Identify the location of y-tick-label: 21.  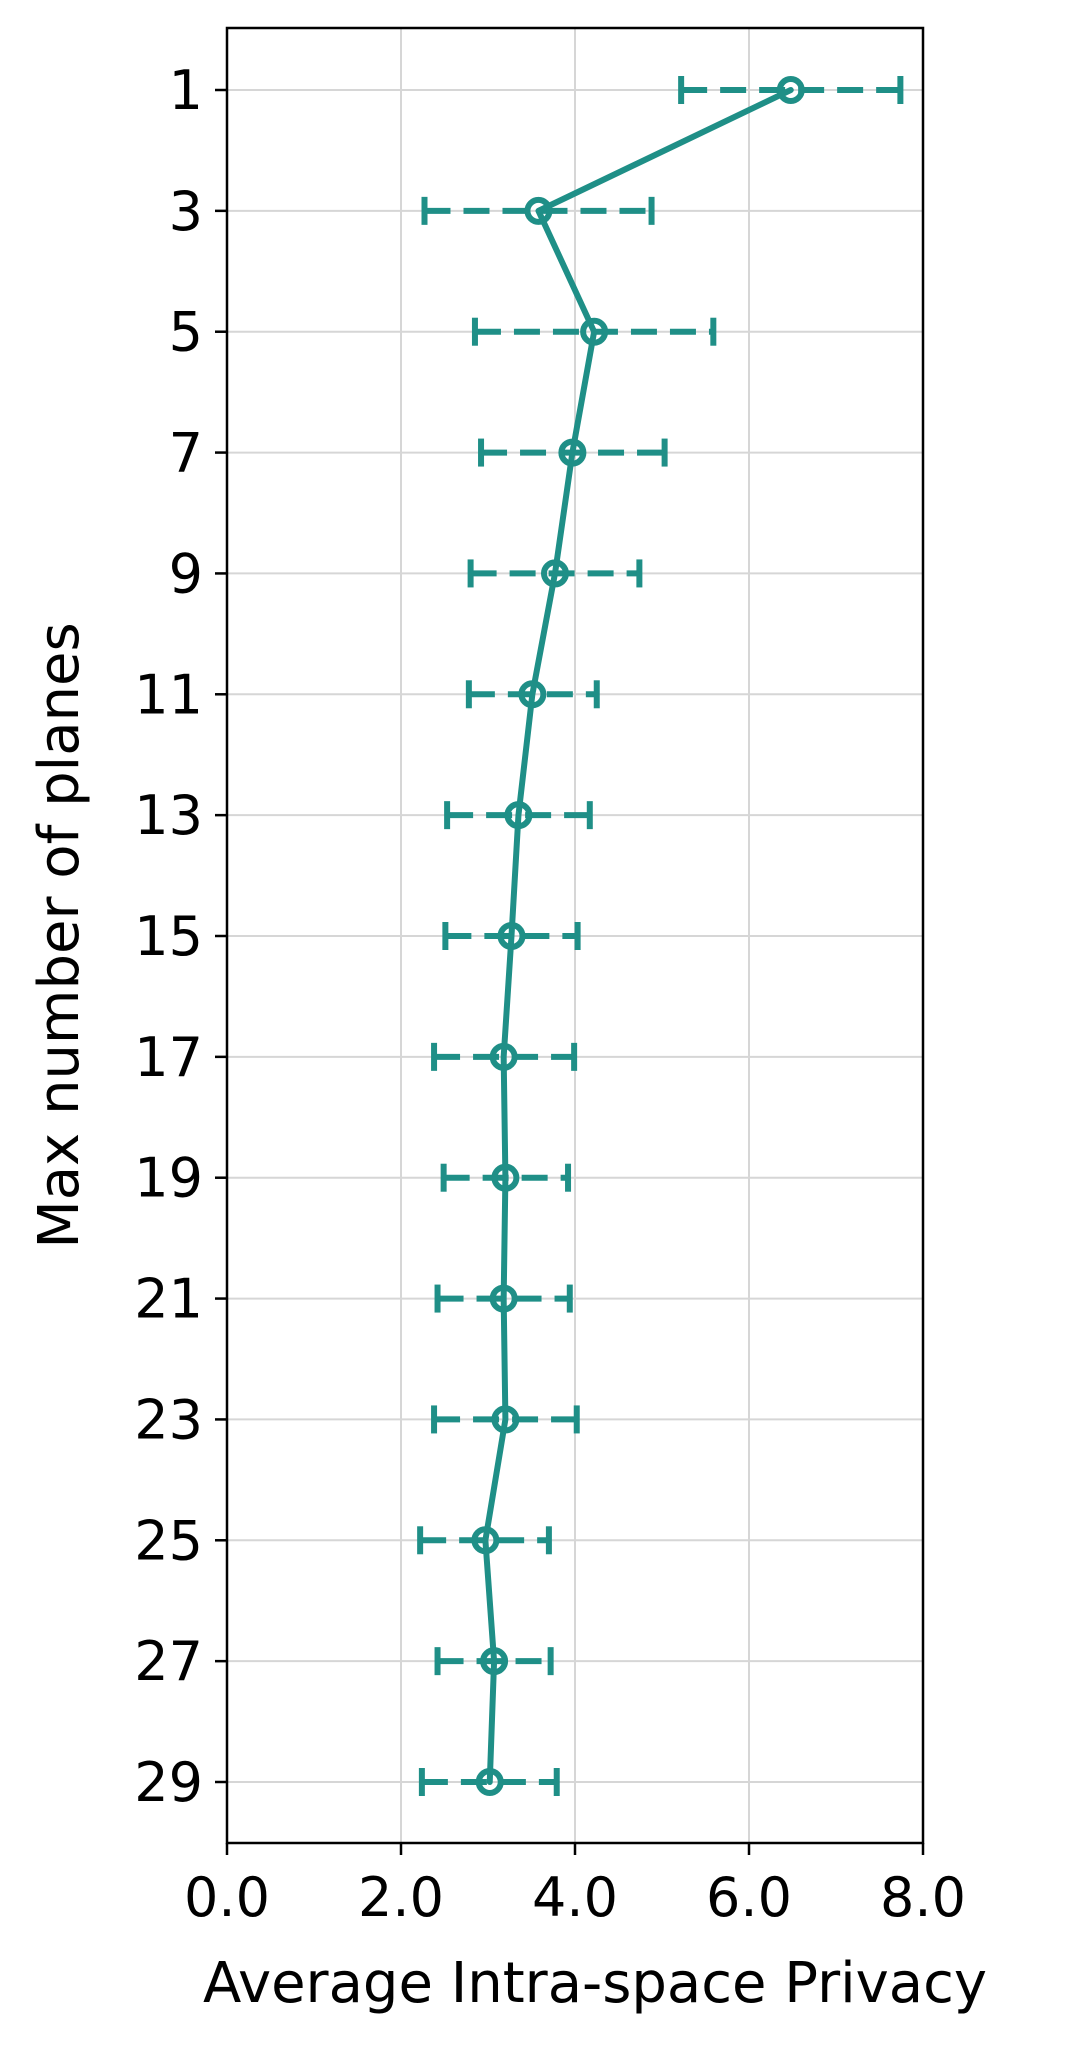
(168, 1299).